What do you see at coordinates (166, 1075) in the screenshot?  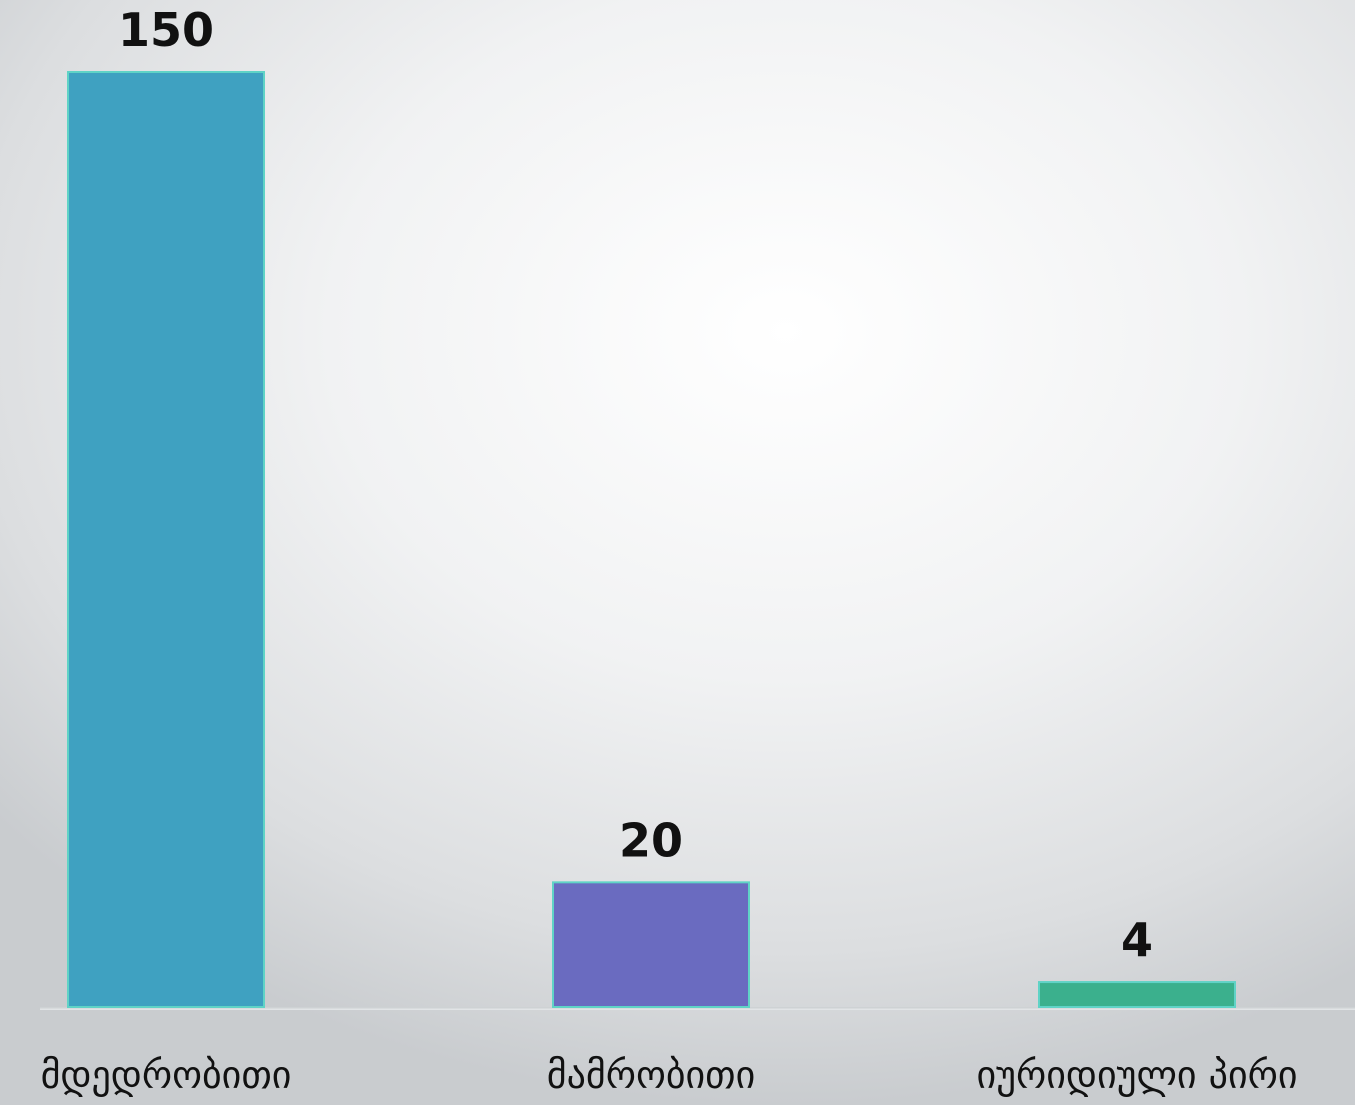 I see `category-label-category-1: მდედრობითი` at bounding box center [166, 1075].